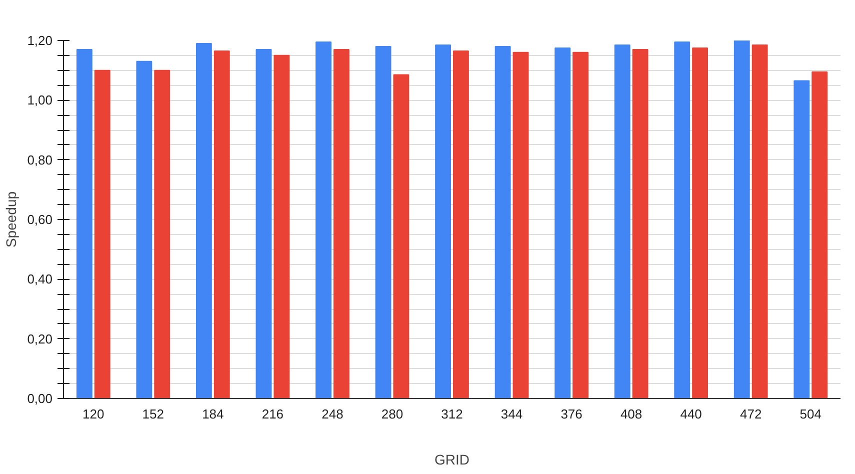 The image size is (855, 474). Describe the element at coordinates (153, 414) in the screenshot. I see `x-tick-label: 152` at that location.